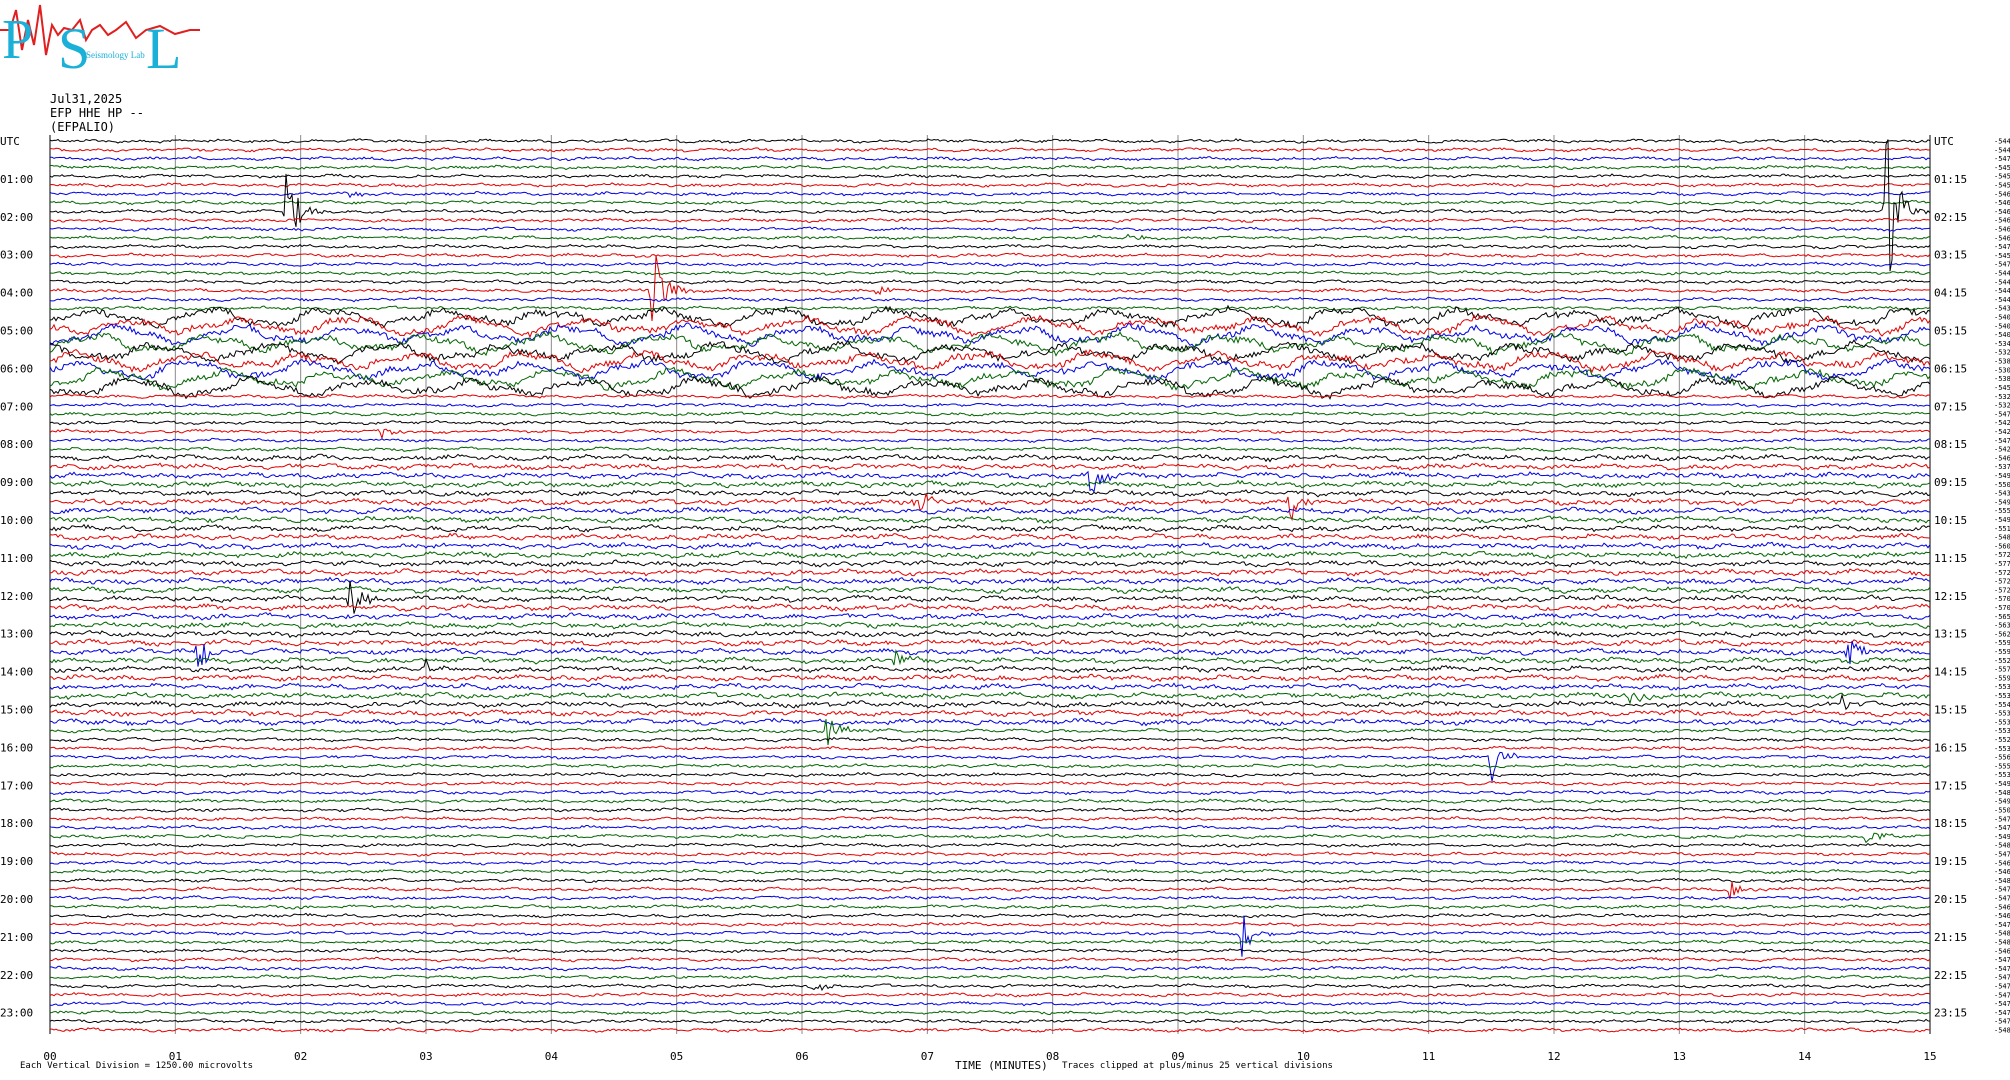 The height and width of the screenshot is (1080, 2010). What do you see at coordinates (2002, 925) in the screenshot?
I see `trace-offset-label: -5471` at bounding box center [2002, 925].